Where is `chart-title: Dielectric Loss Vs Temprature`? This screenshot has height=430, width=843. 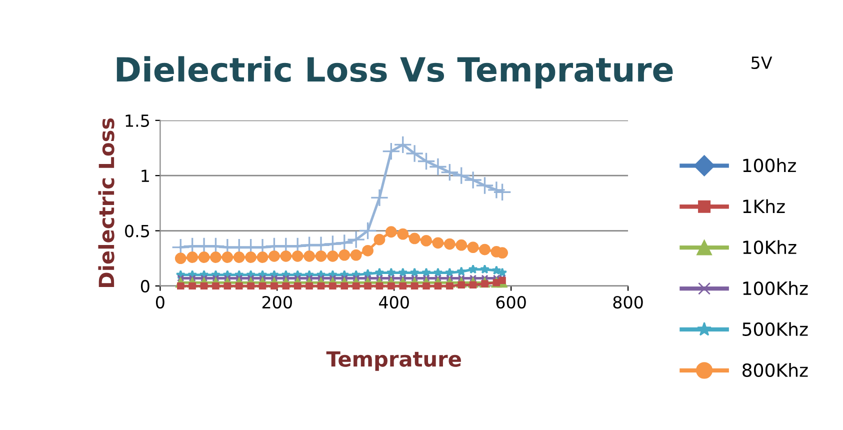 chart-title: Dielectric Loss Vs Temprature is located at coordinates (394, 72).